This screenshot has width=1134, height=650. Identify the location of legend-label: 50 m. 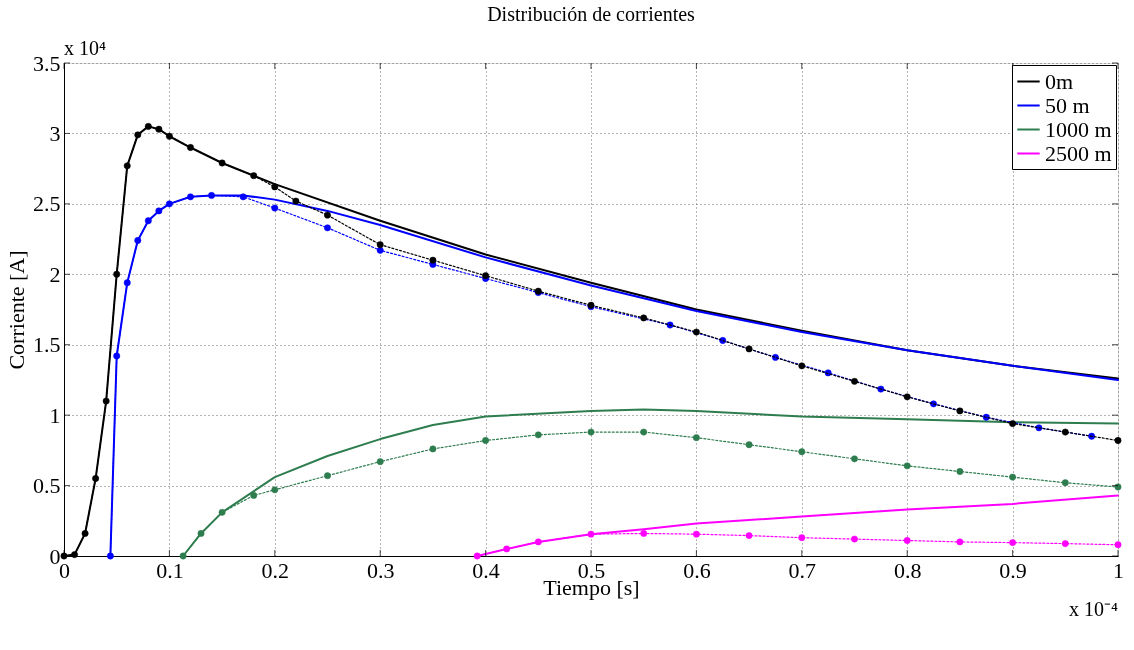
(1067, 105).